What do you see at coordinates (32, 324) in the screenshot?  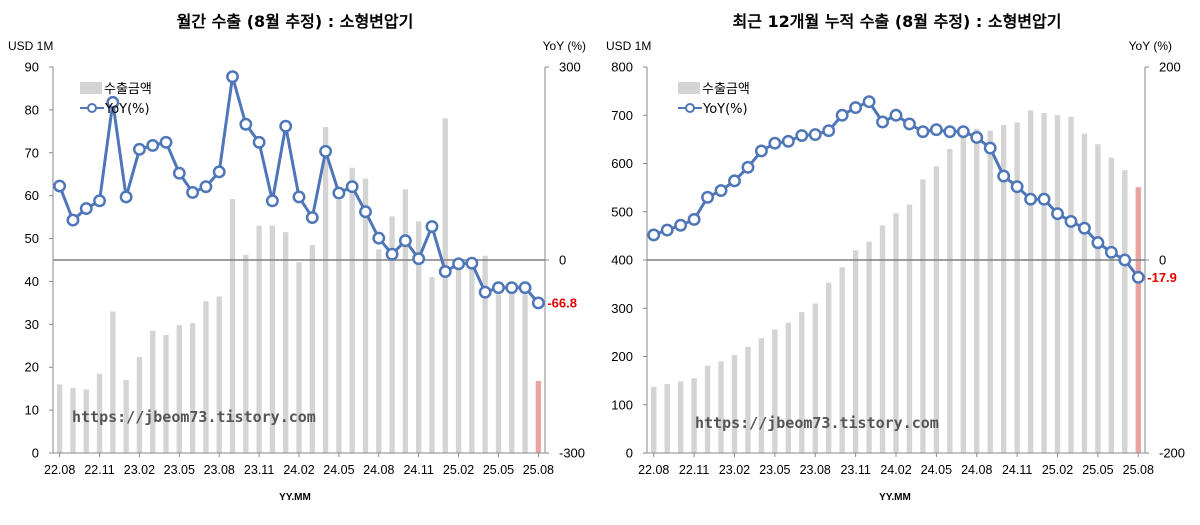 I see `left-tick-label: 30` at bounding box center [32, 324].